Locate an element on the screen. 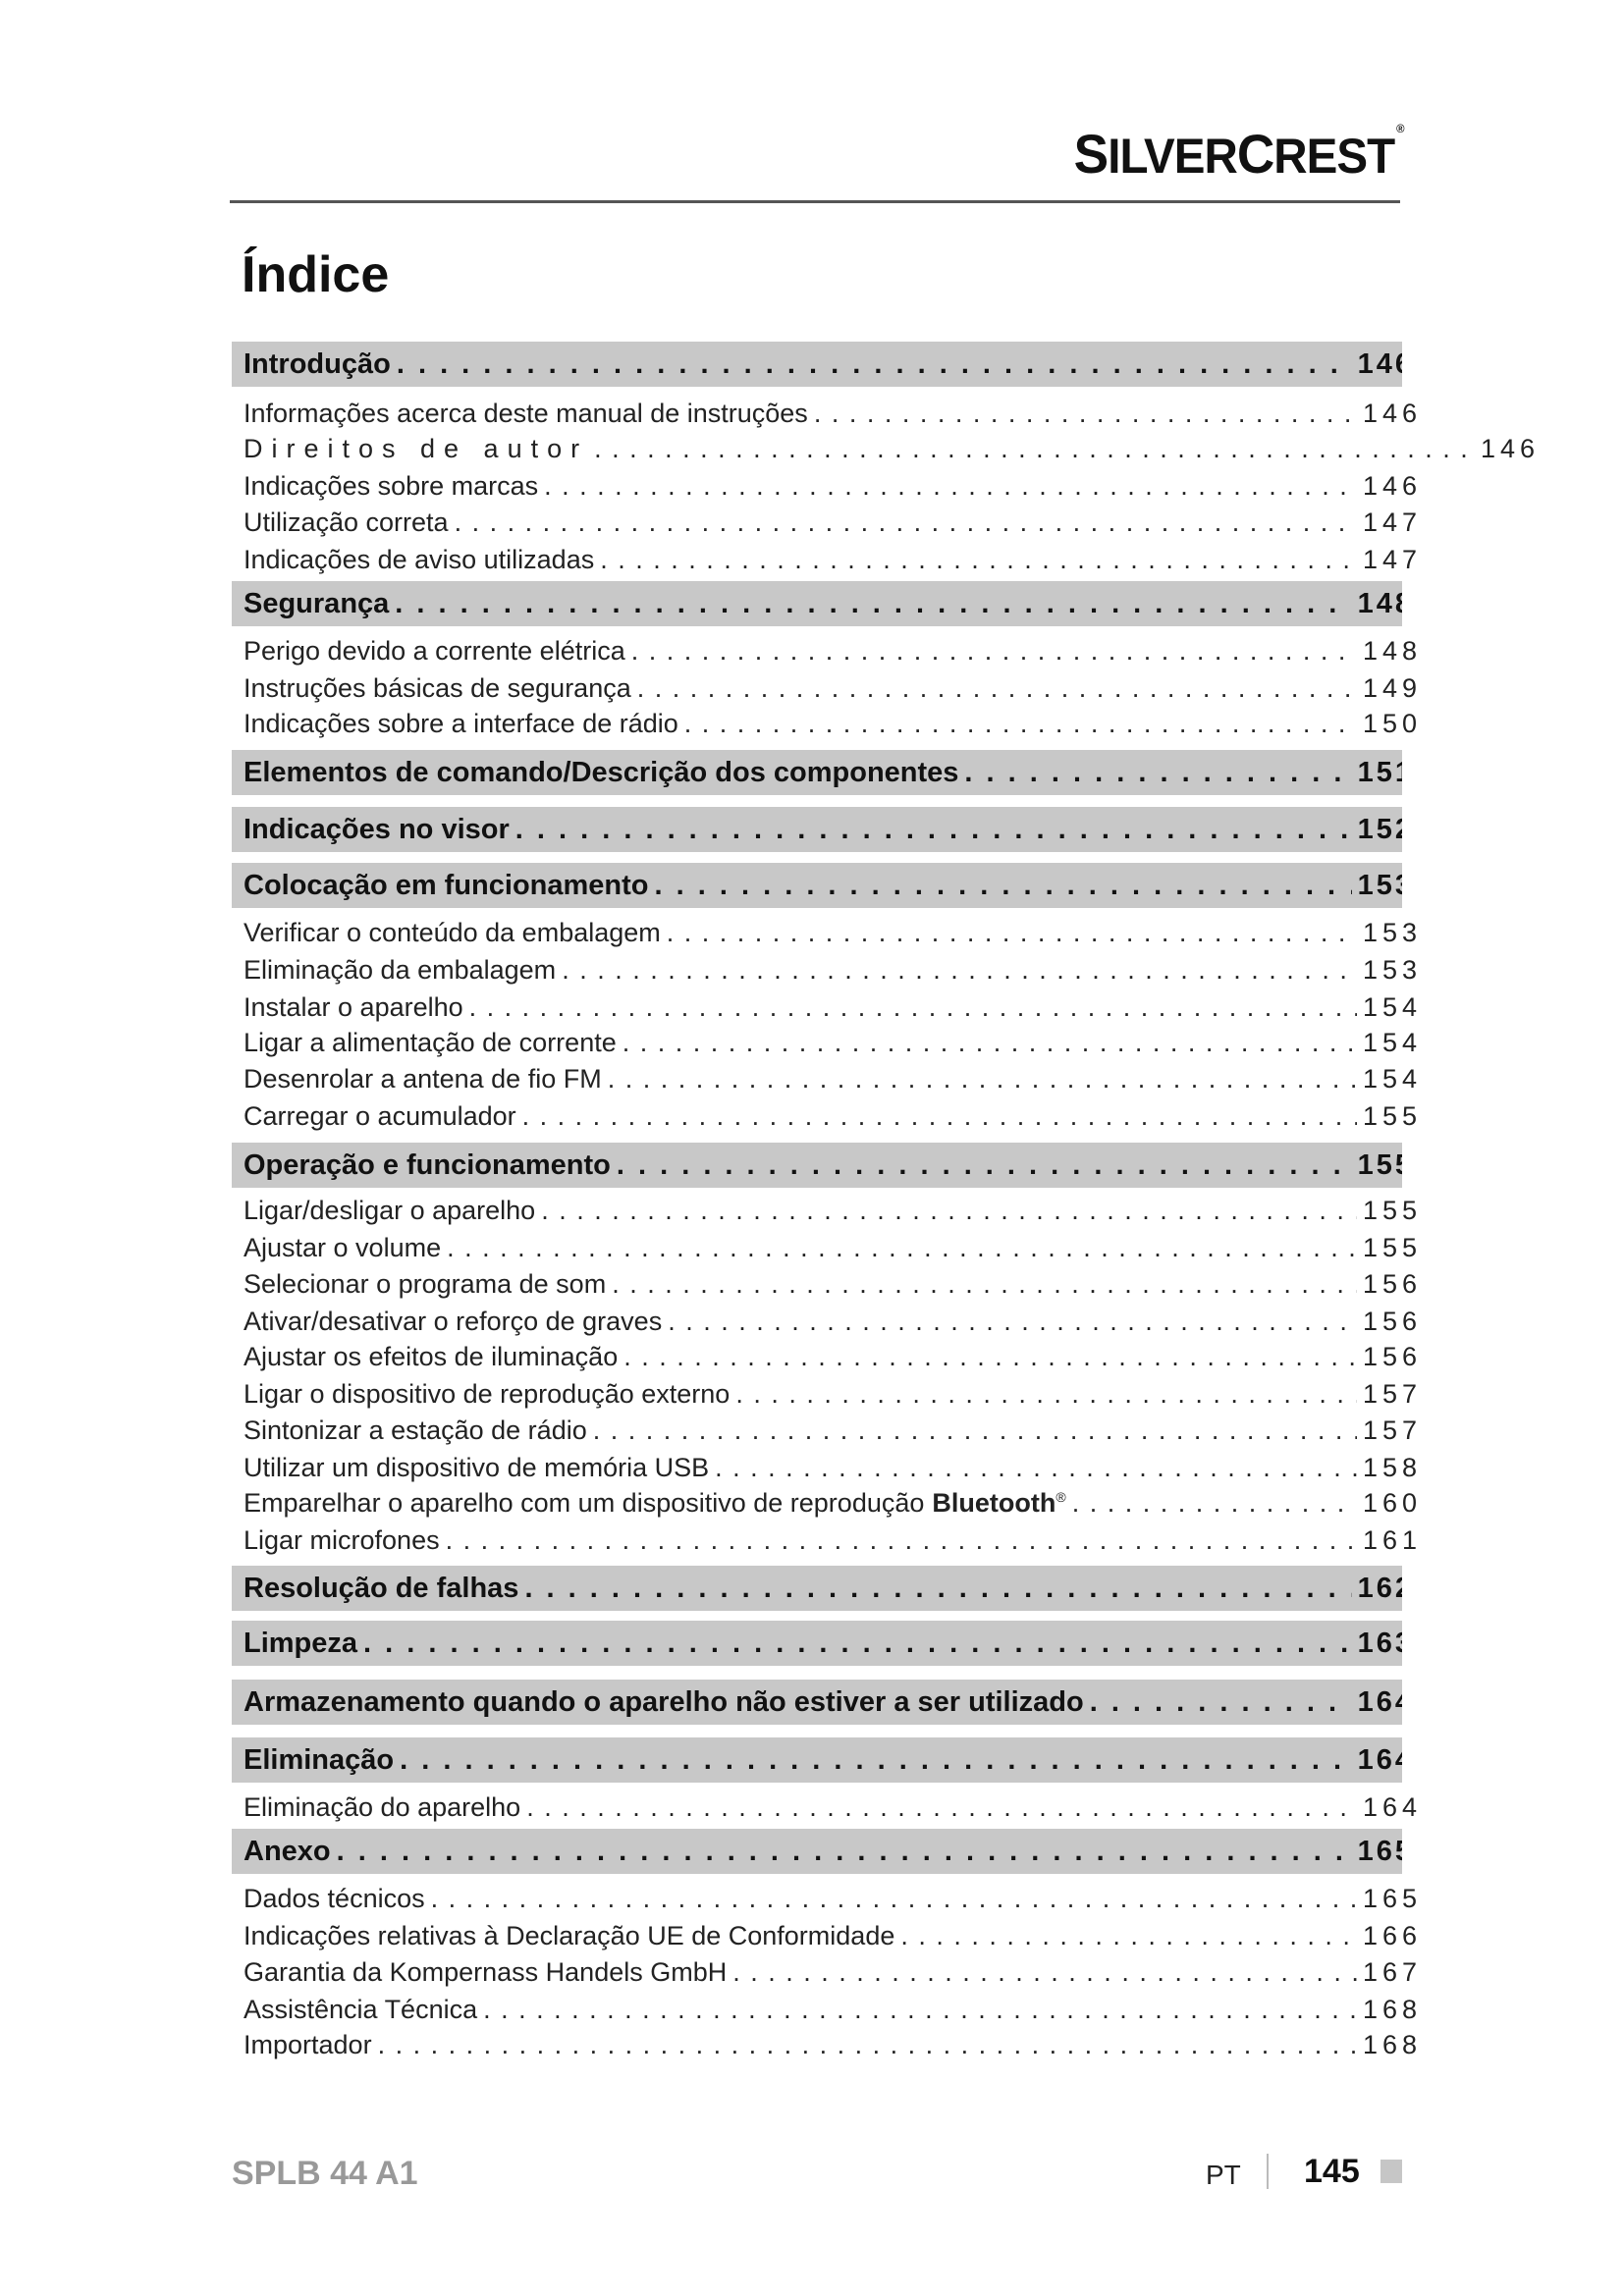  toc-label-text: Utilização correta is located at coordinates (346, 522).